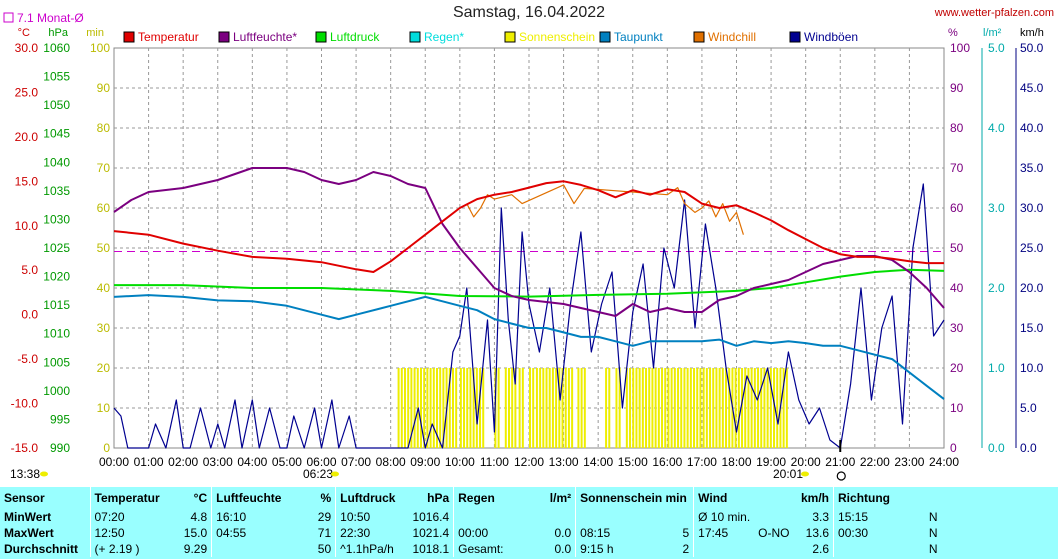  Describe the element at coordinates (50, 18) in the screenshot. I see `monthly-avg-label: 7.1 Monat-Ø` at that location.